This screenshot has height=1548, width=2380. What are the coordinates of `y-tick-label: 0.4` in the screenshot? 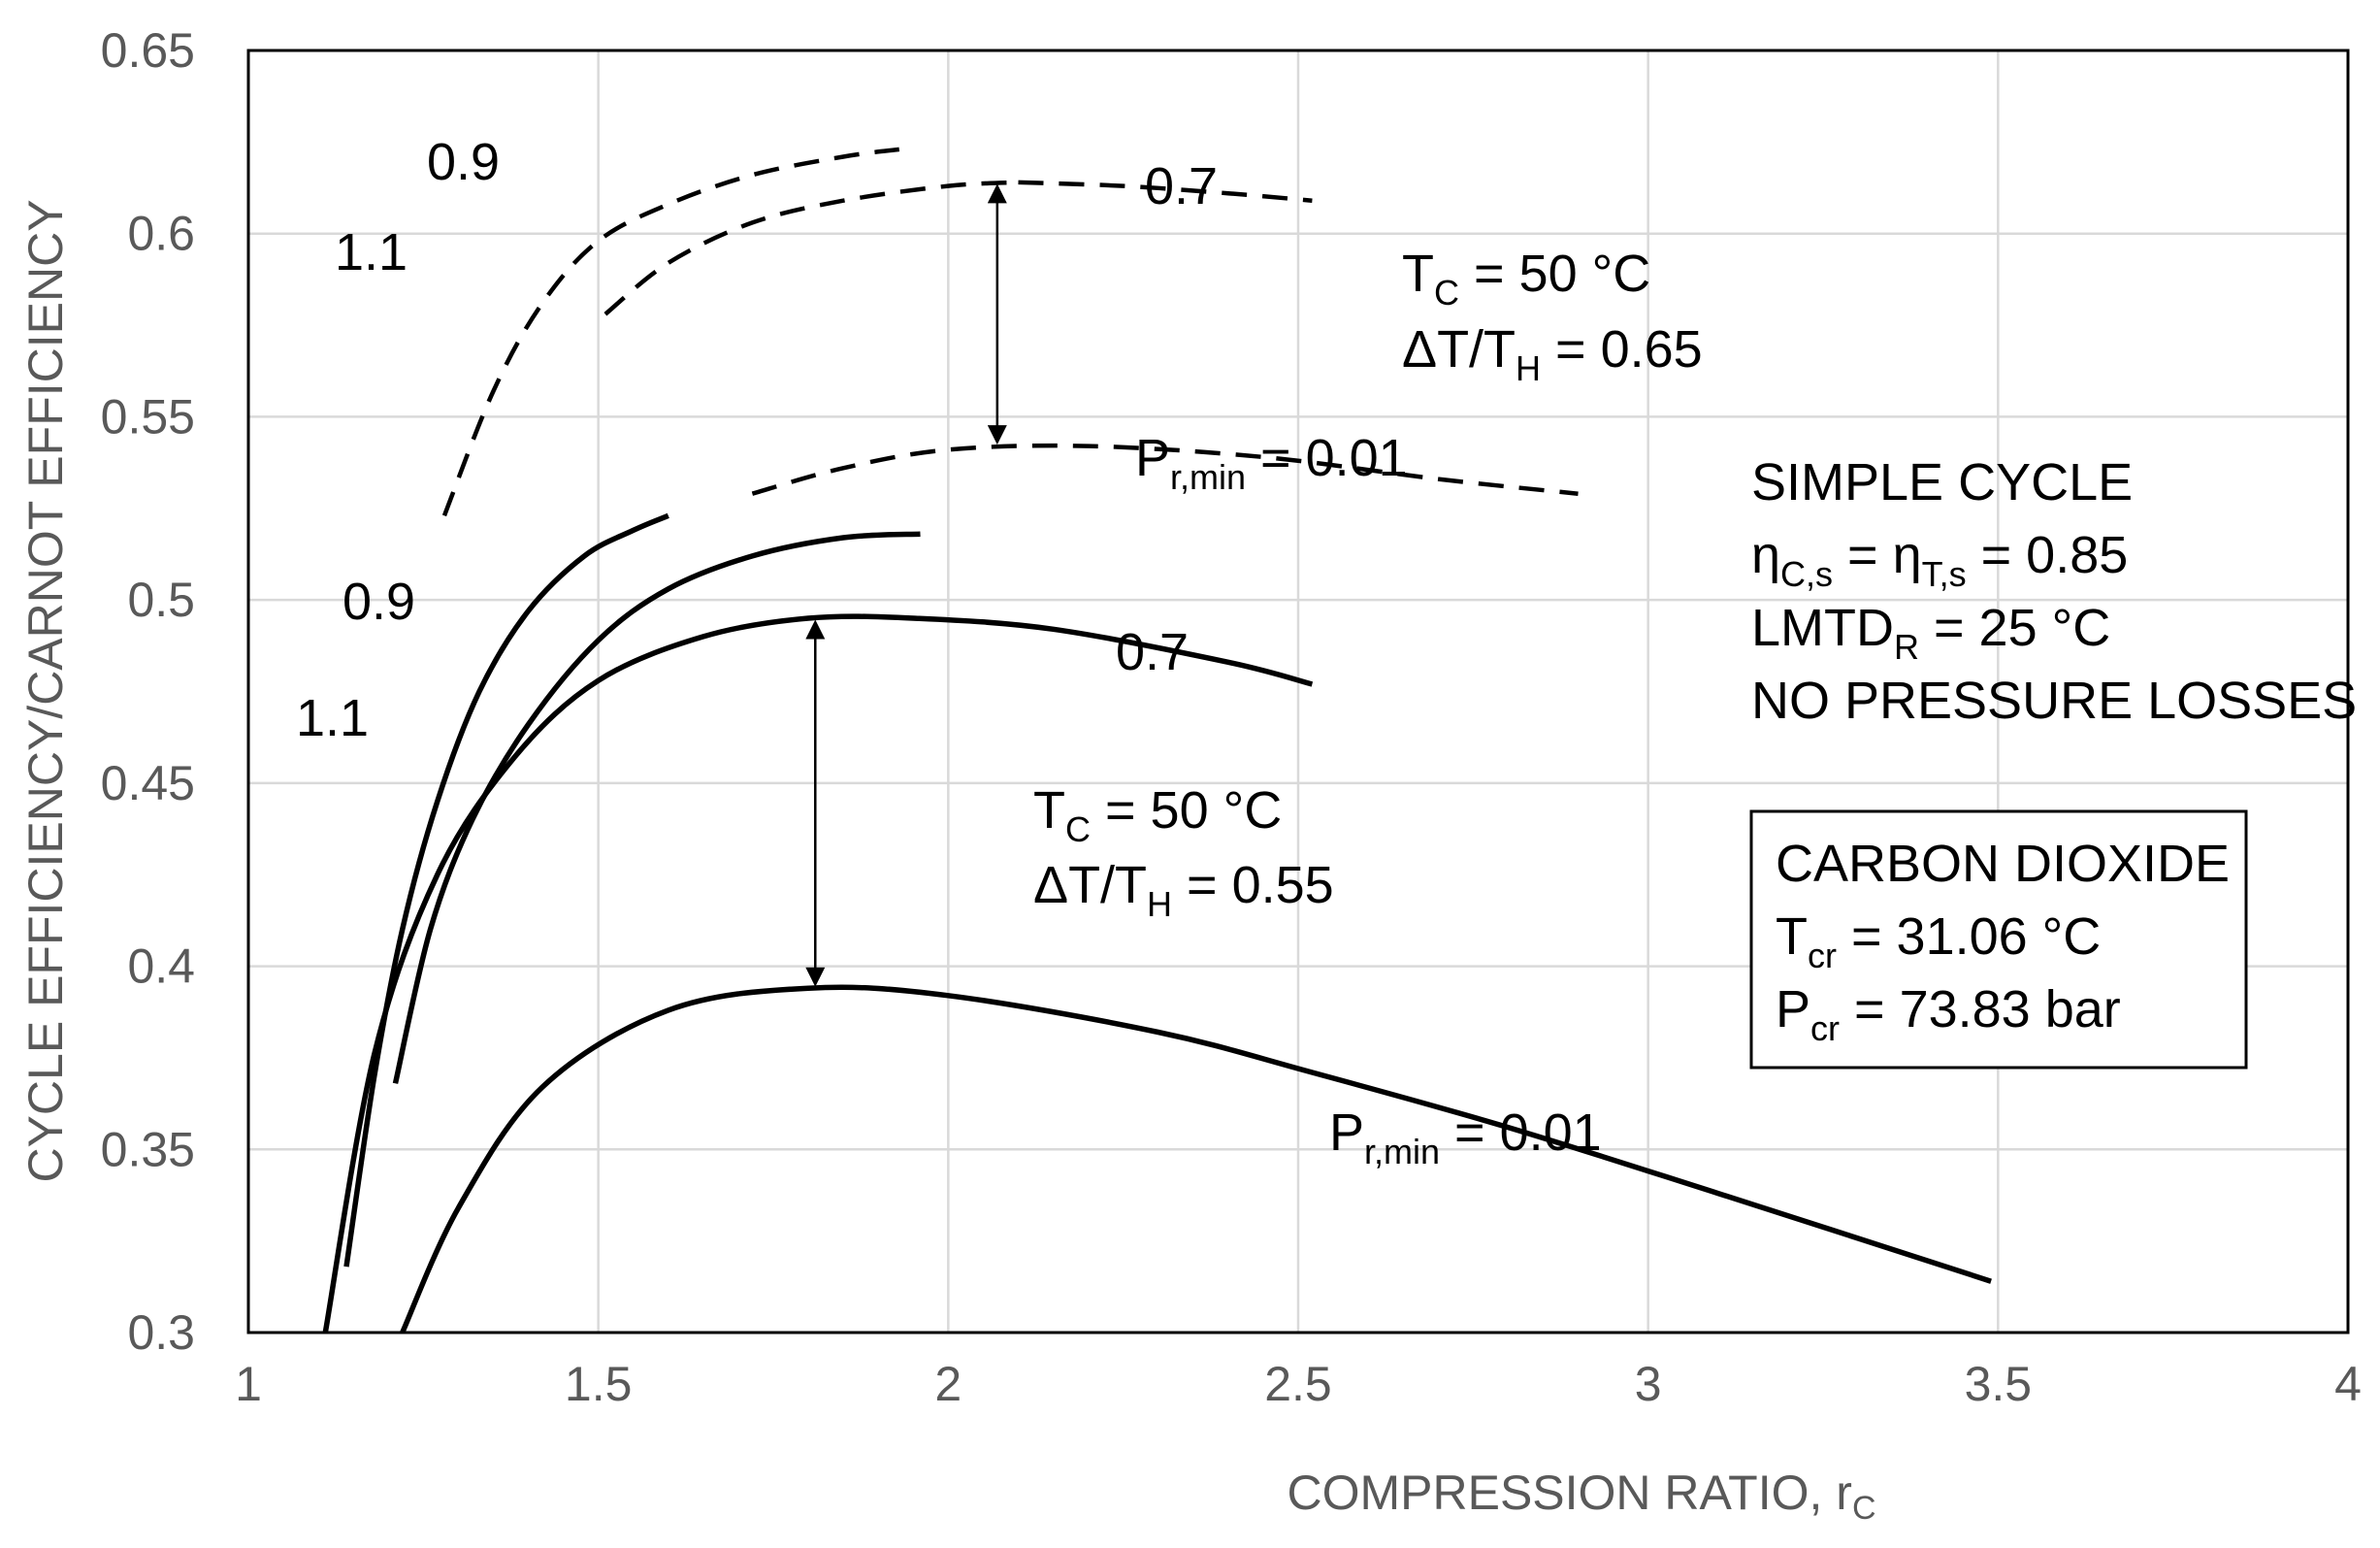 It's located at (161, 966).